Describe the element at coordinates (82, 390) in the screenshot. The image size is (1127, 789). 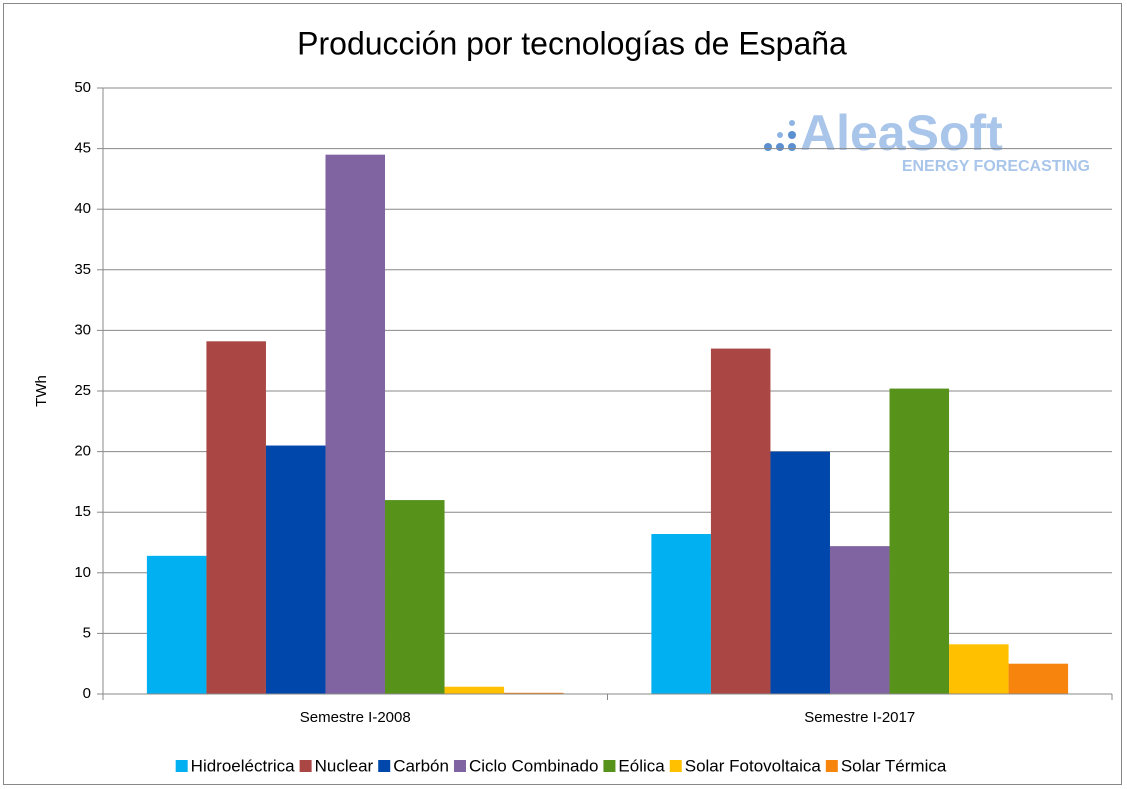
I see `y-tick-label: 25` at that location.